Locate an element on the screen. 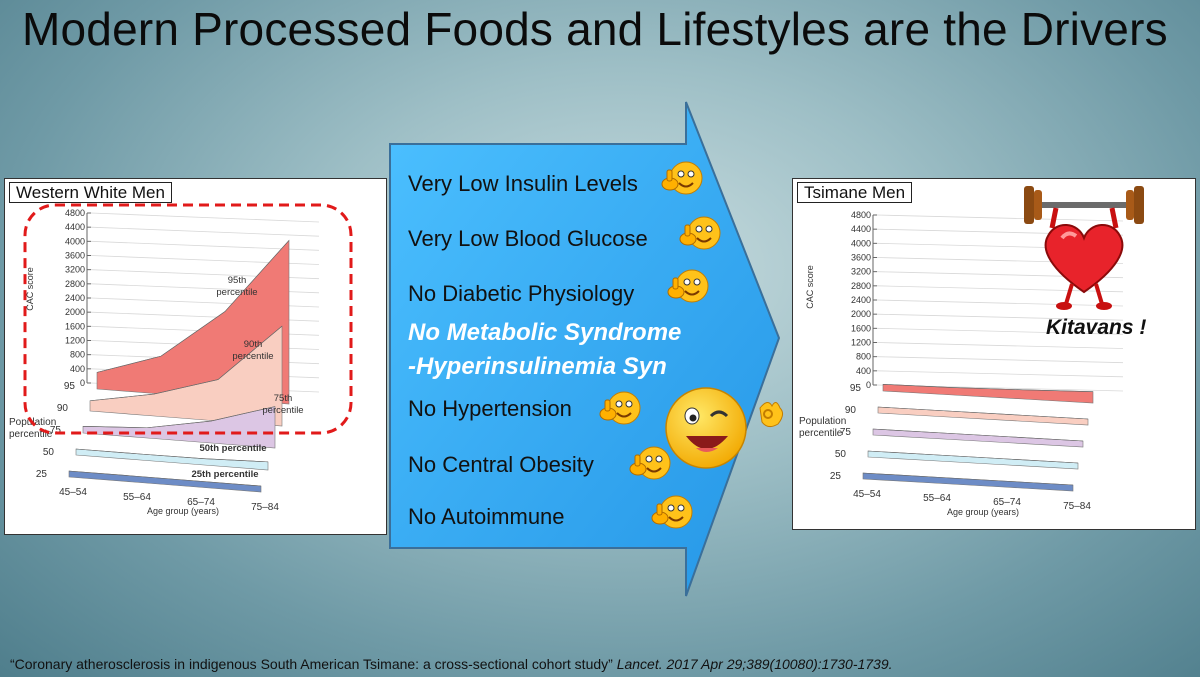 Image resolution: width=1200 pixels, height=677 pixels. percentile-row-label: 95 is located at coordinates (70, 386).